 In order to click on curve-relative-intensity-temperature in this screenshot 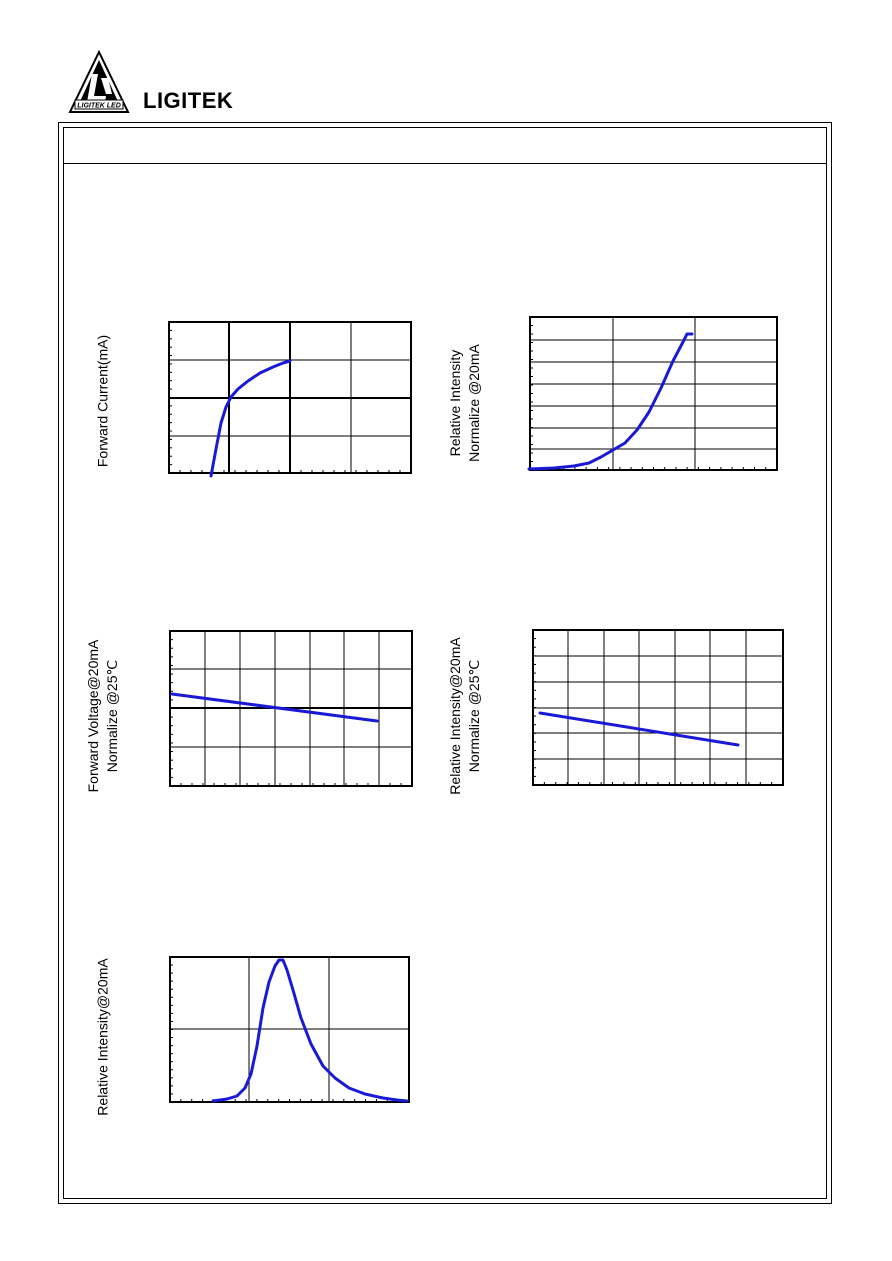, I will do `click(639, 729)`.